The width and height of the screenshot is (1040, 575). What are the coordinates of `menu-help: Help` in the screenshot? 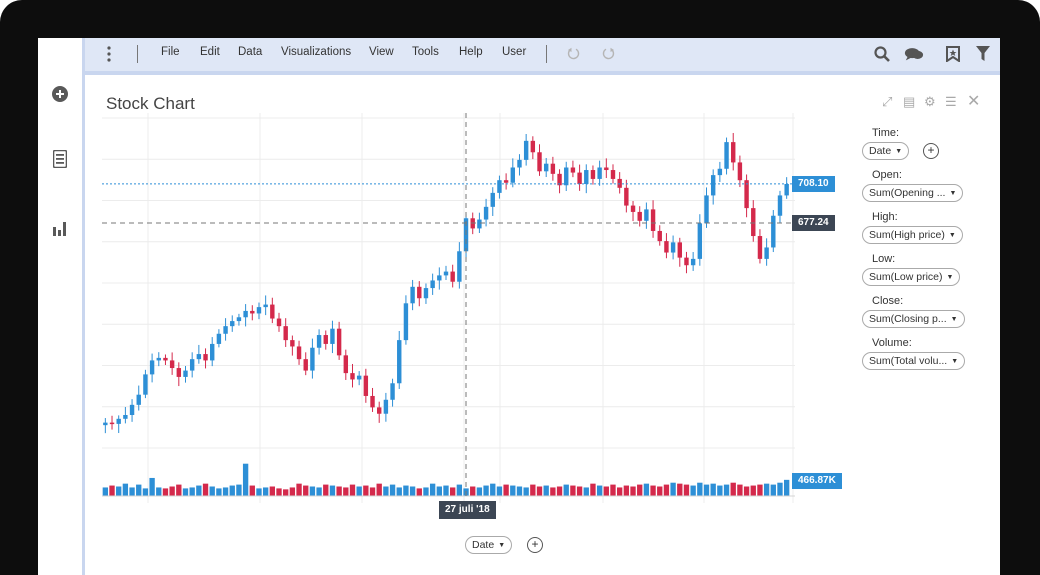 It's located at (471, 52).